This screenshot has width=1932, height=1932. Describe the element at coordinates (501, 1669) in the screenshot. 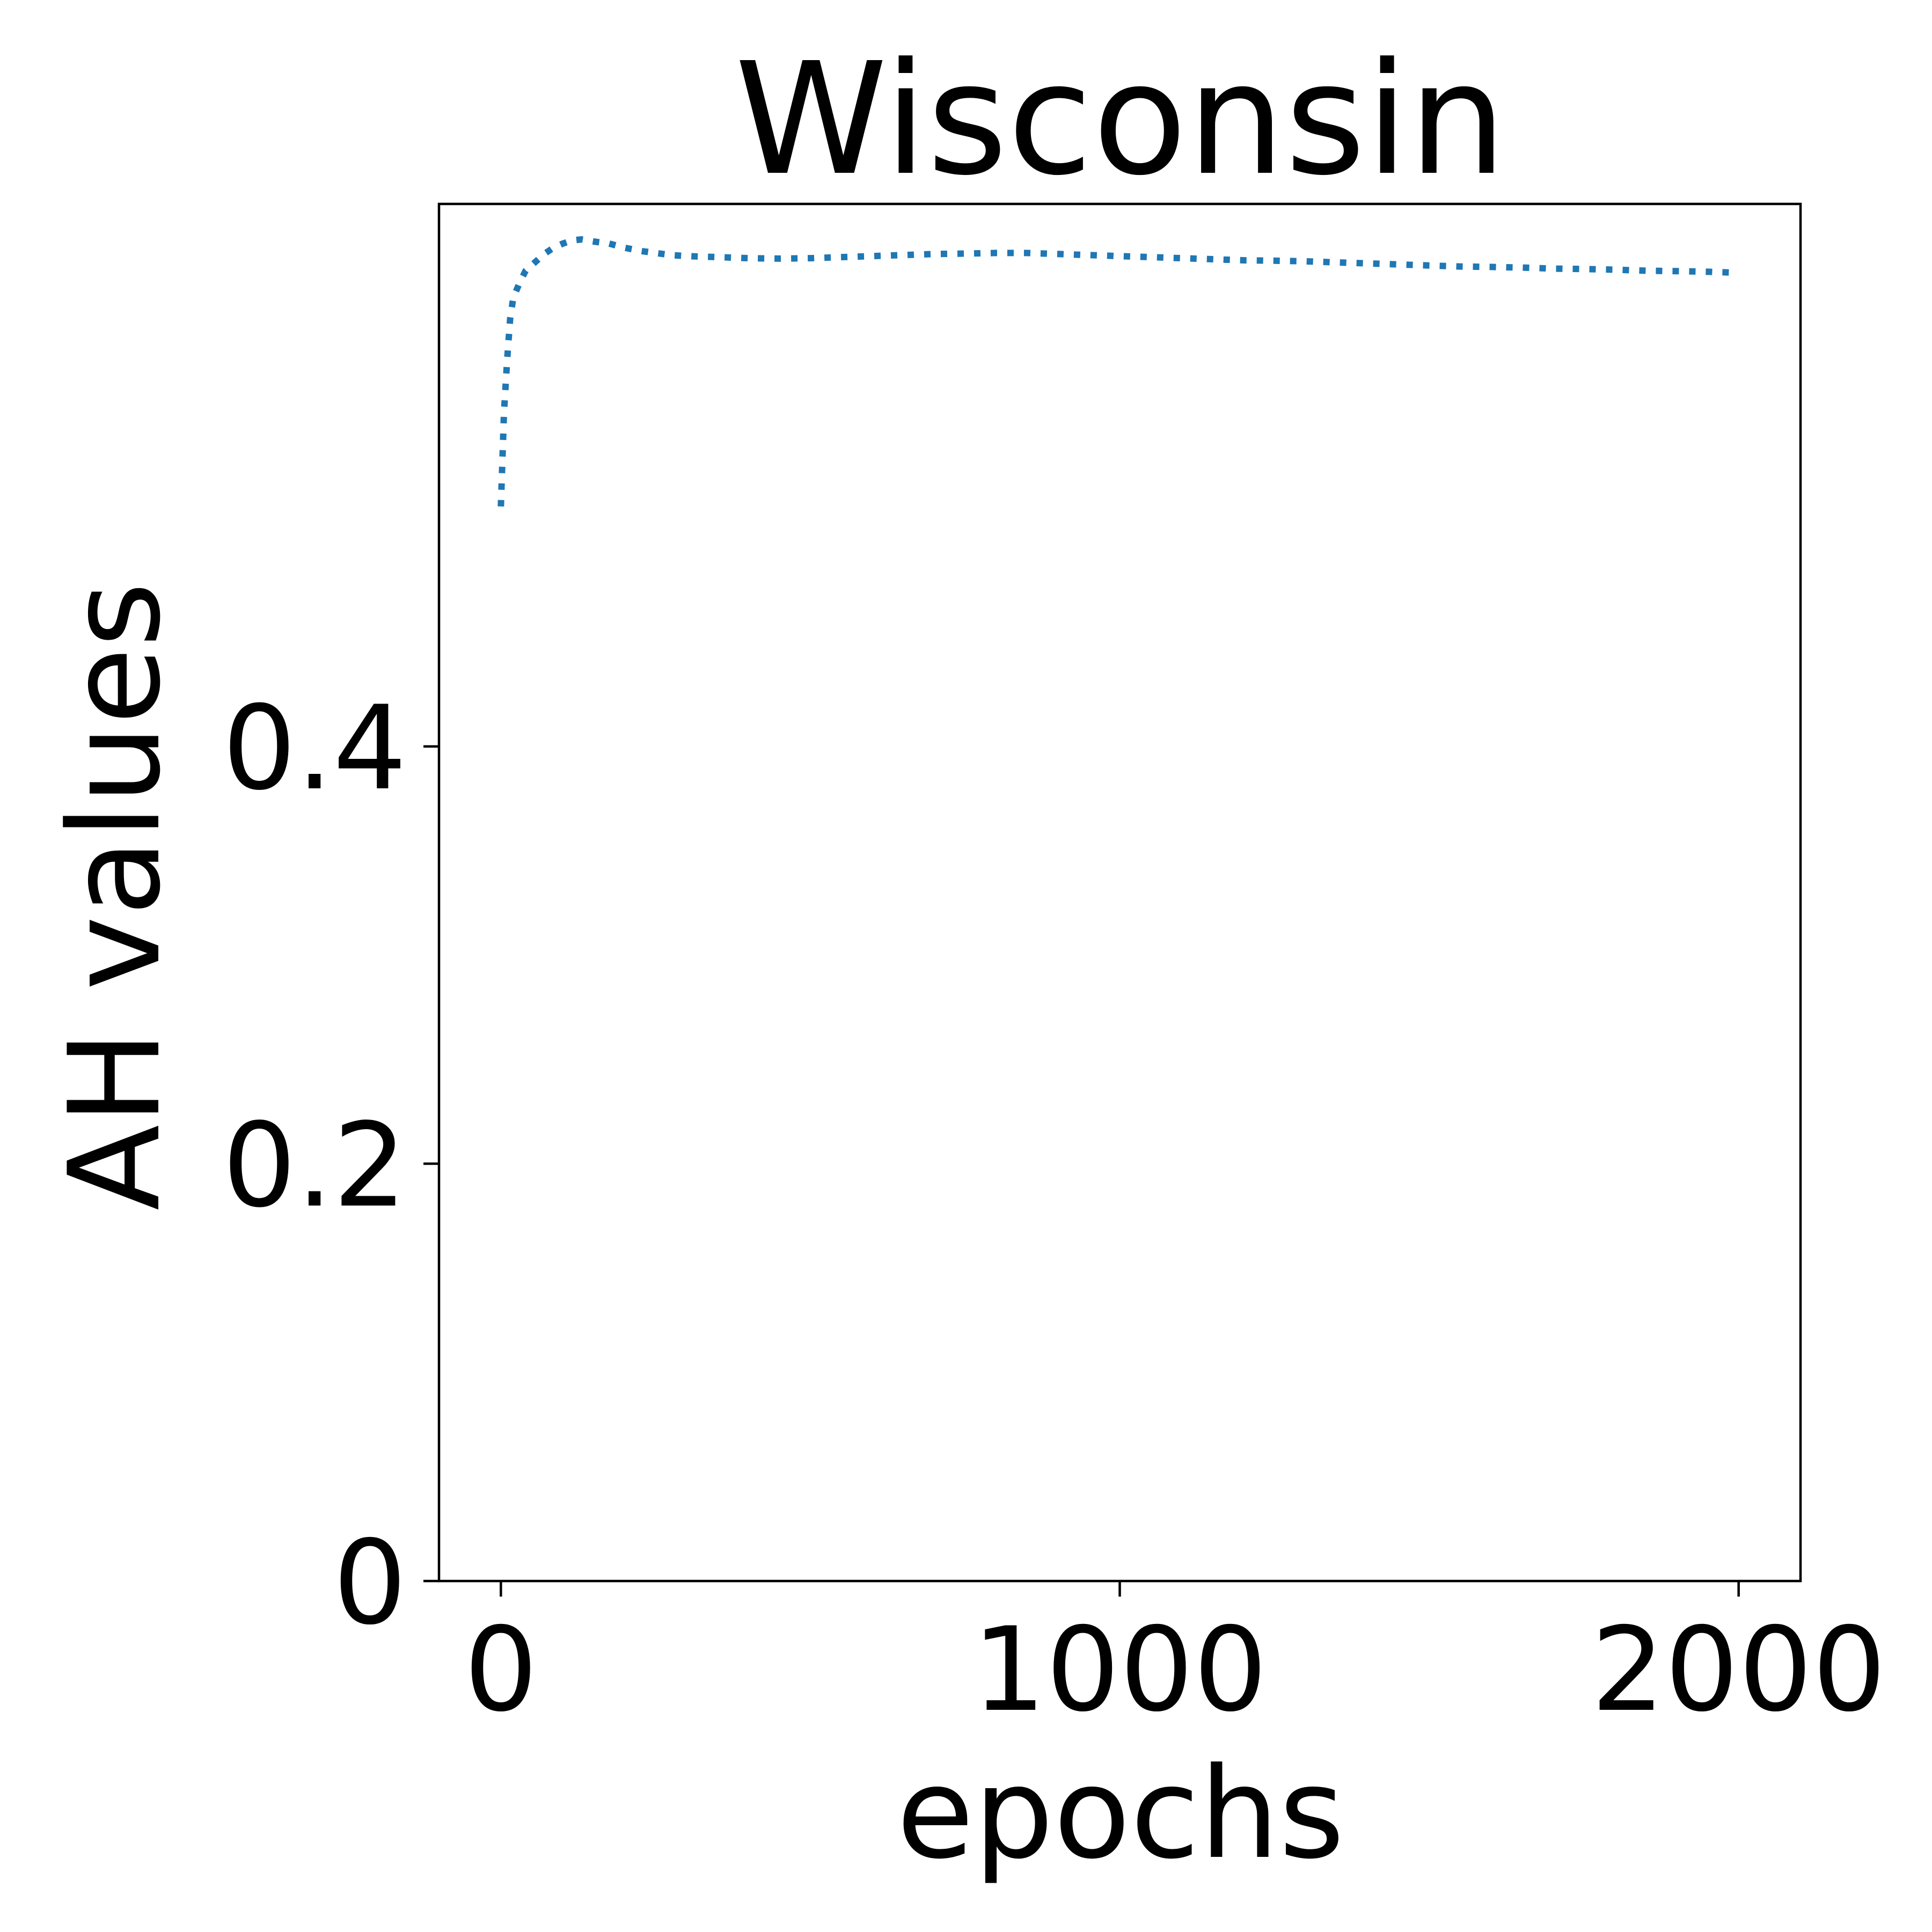

I see `x-tick-label: 0` at that location.